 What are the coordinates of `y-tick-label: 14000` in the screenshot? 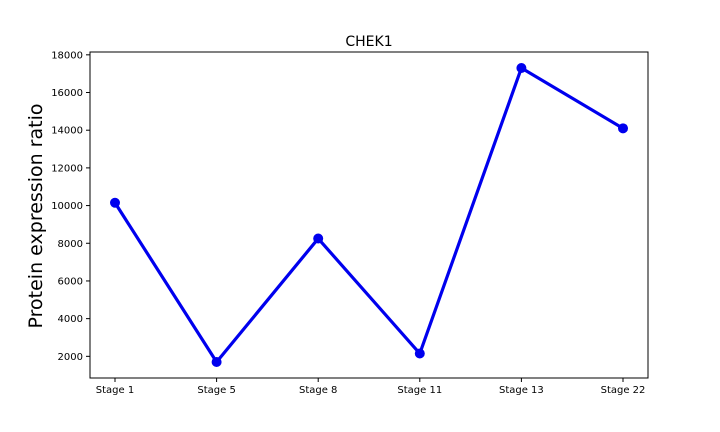 It's located at (67, 131).